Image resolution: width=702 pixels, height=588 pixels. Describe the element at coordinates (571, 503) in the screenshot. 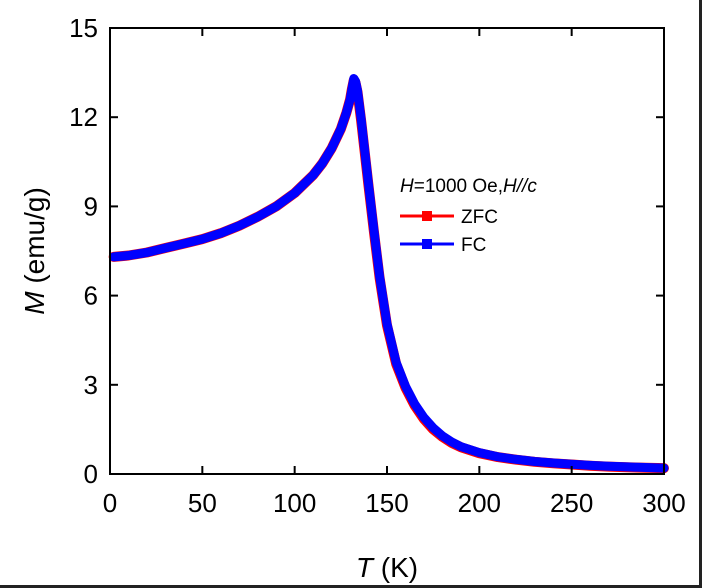

I see `x-tick-label: 250` at that location.